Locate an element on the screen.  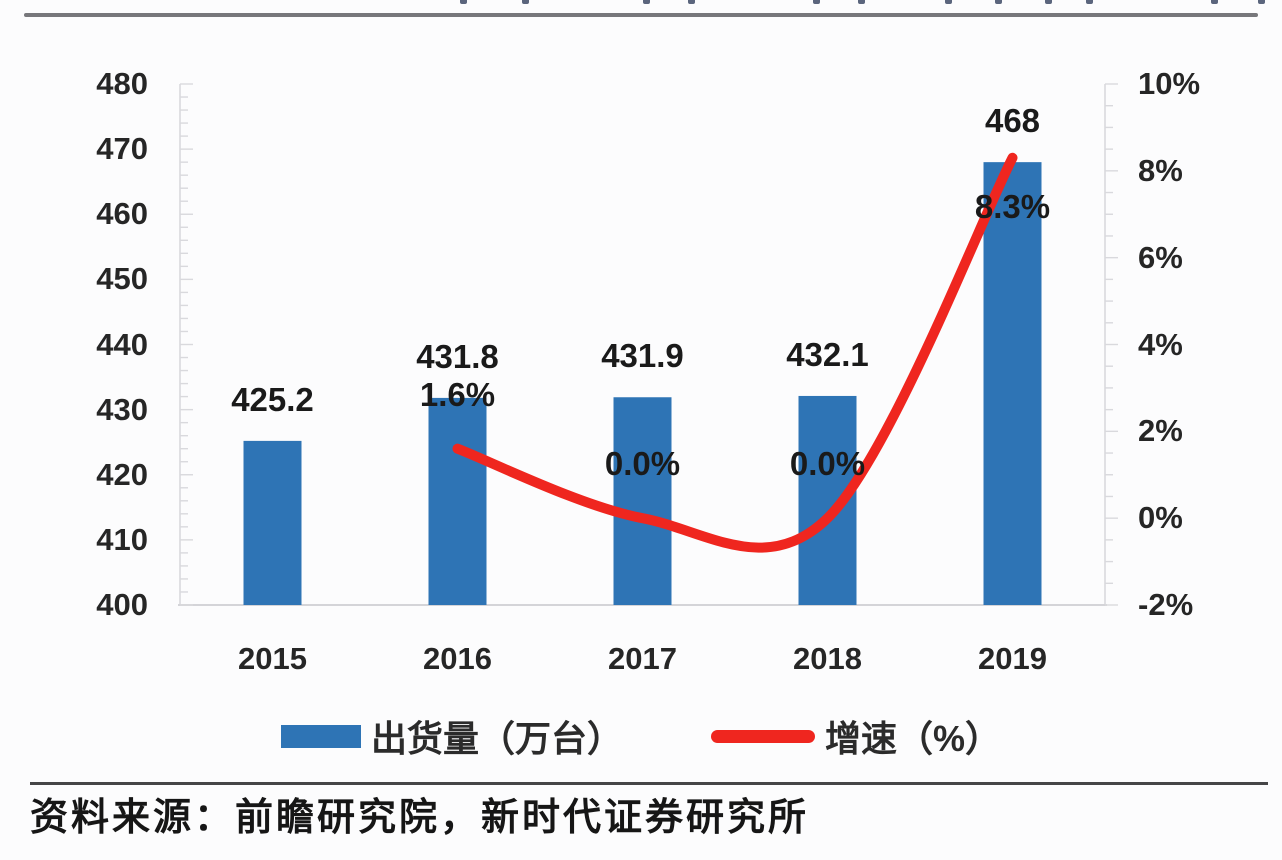
left-axis-tick-label: 410 is located at coordinates (122, 539).